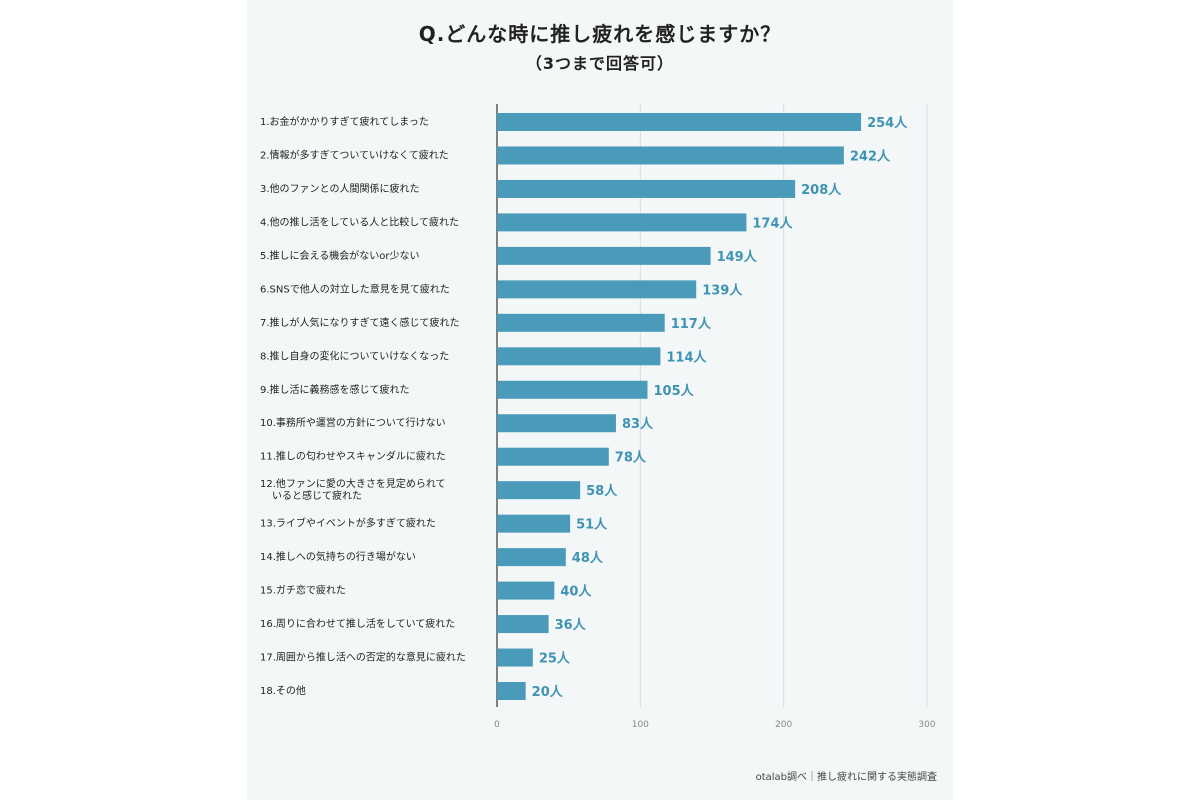  Describe the element at coordinates (588, 558) in the screenshot. I see `value-label: 48人` at that location.